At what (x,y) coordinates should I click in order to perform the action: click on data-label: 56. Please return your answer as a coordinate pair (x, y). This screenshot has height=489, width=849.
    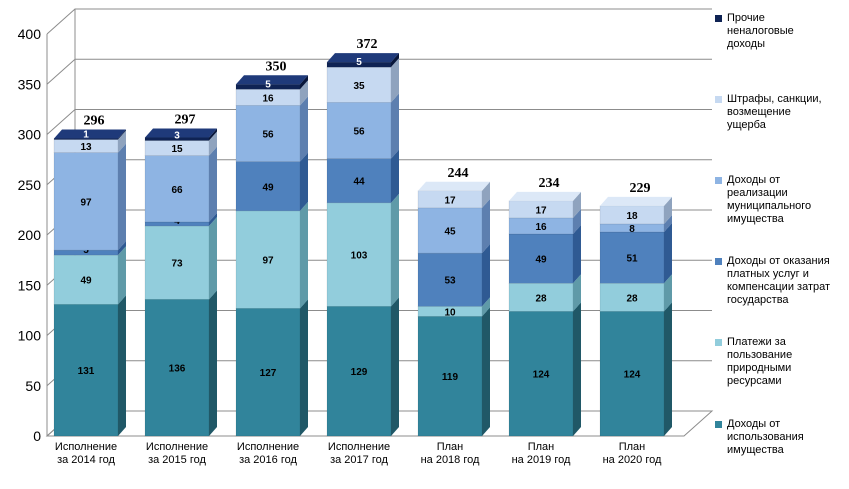
    Looking at the image, I should click on (268, 134).